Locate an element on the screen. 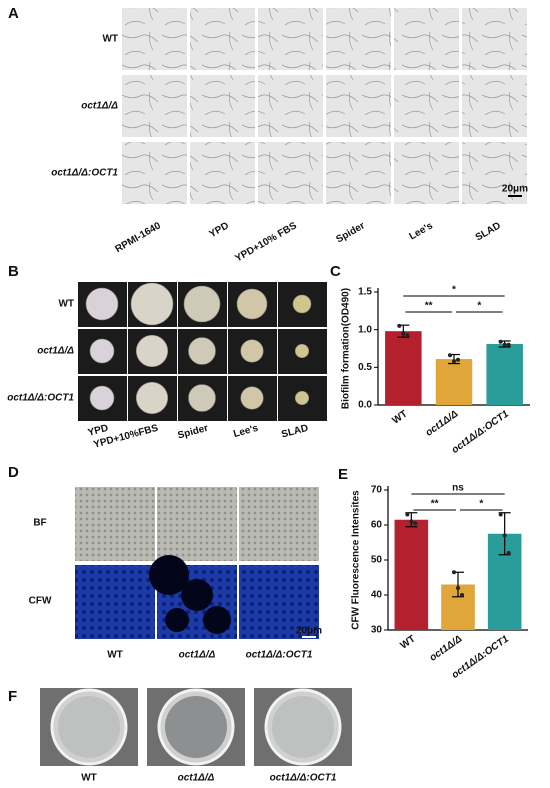 Image resolution: width=550 pixels, height=788 pixels. y-axis-label: CFW Fluorescence Intensites is located at coordinates (356, 560).